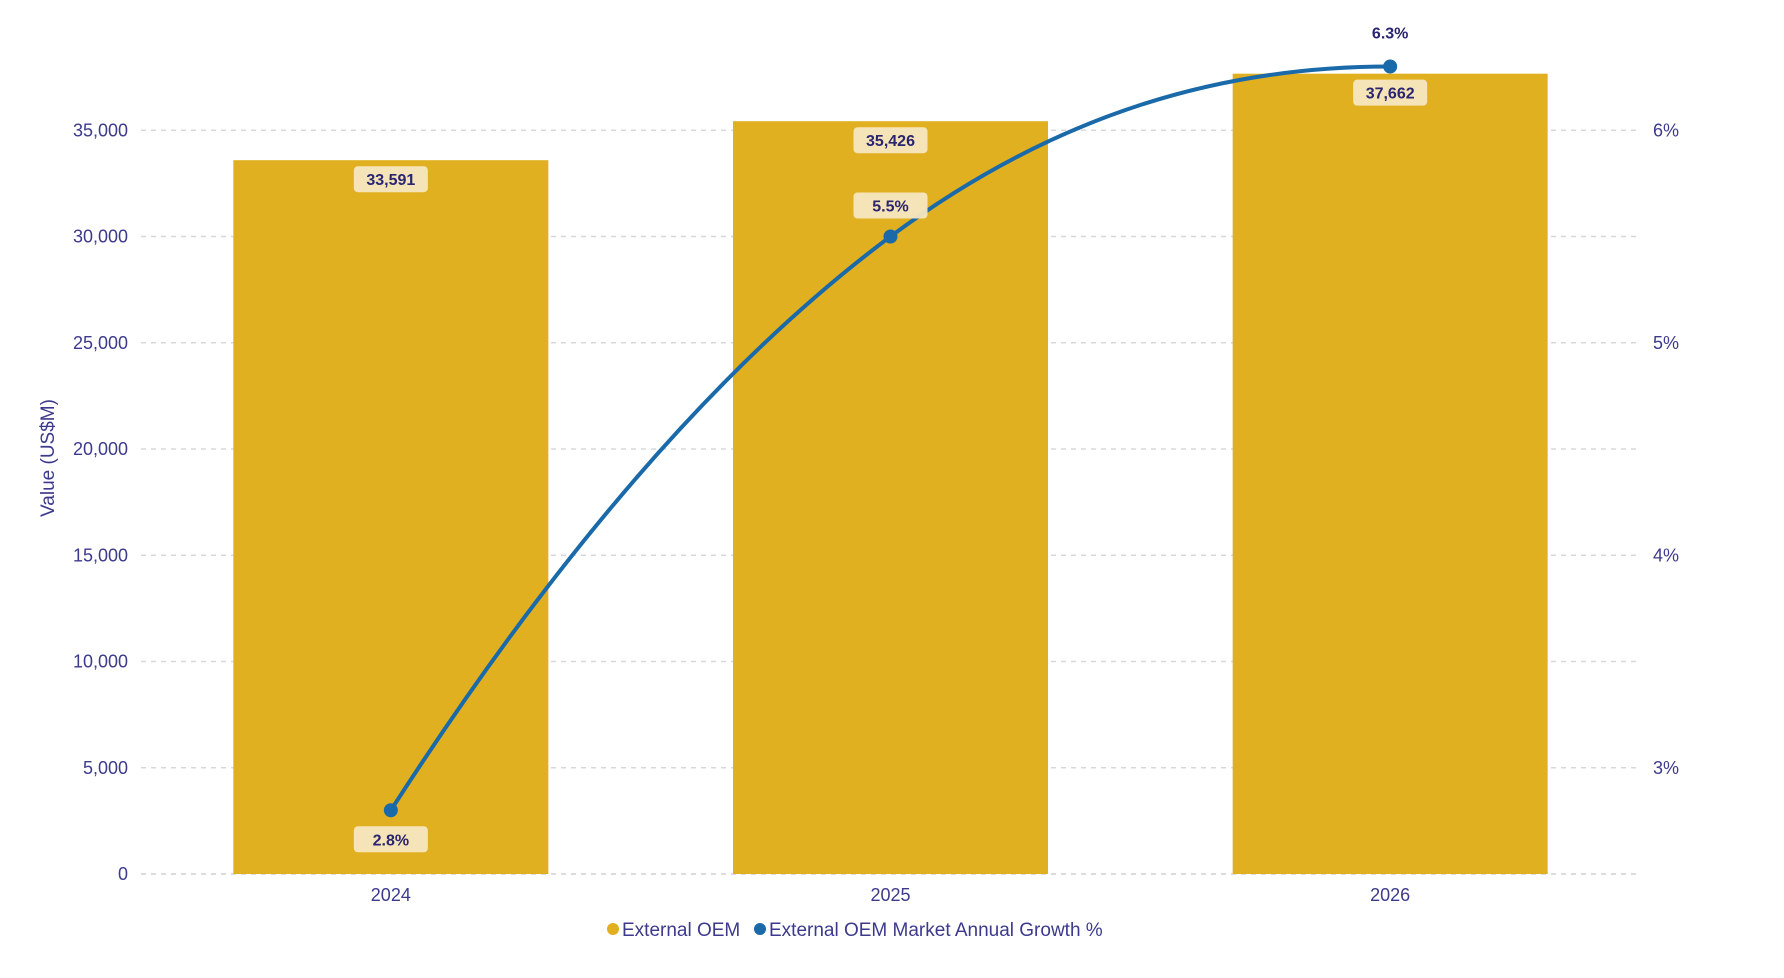 This screenshot has height=978, width=1784. Describe the element at coordinates (681, 930) in the screenshot. I see `legend-label-external-oem: External OEM` at that location.